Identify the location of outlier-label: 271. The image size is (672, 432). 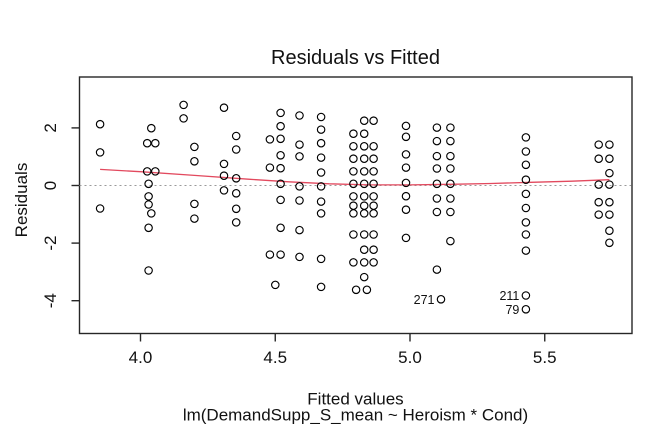
(424, 300).